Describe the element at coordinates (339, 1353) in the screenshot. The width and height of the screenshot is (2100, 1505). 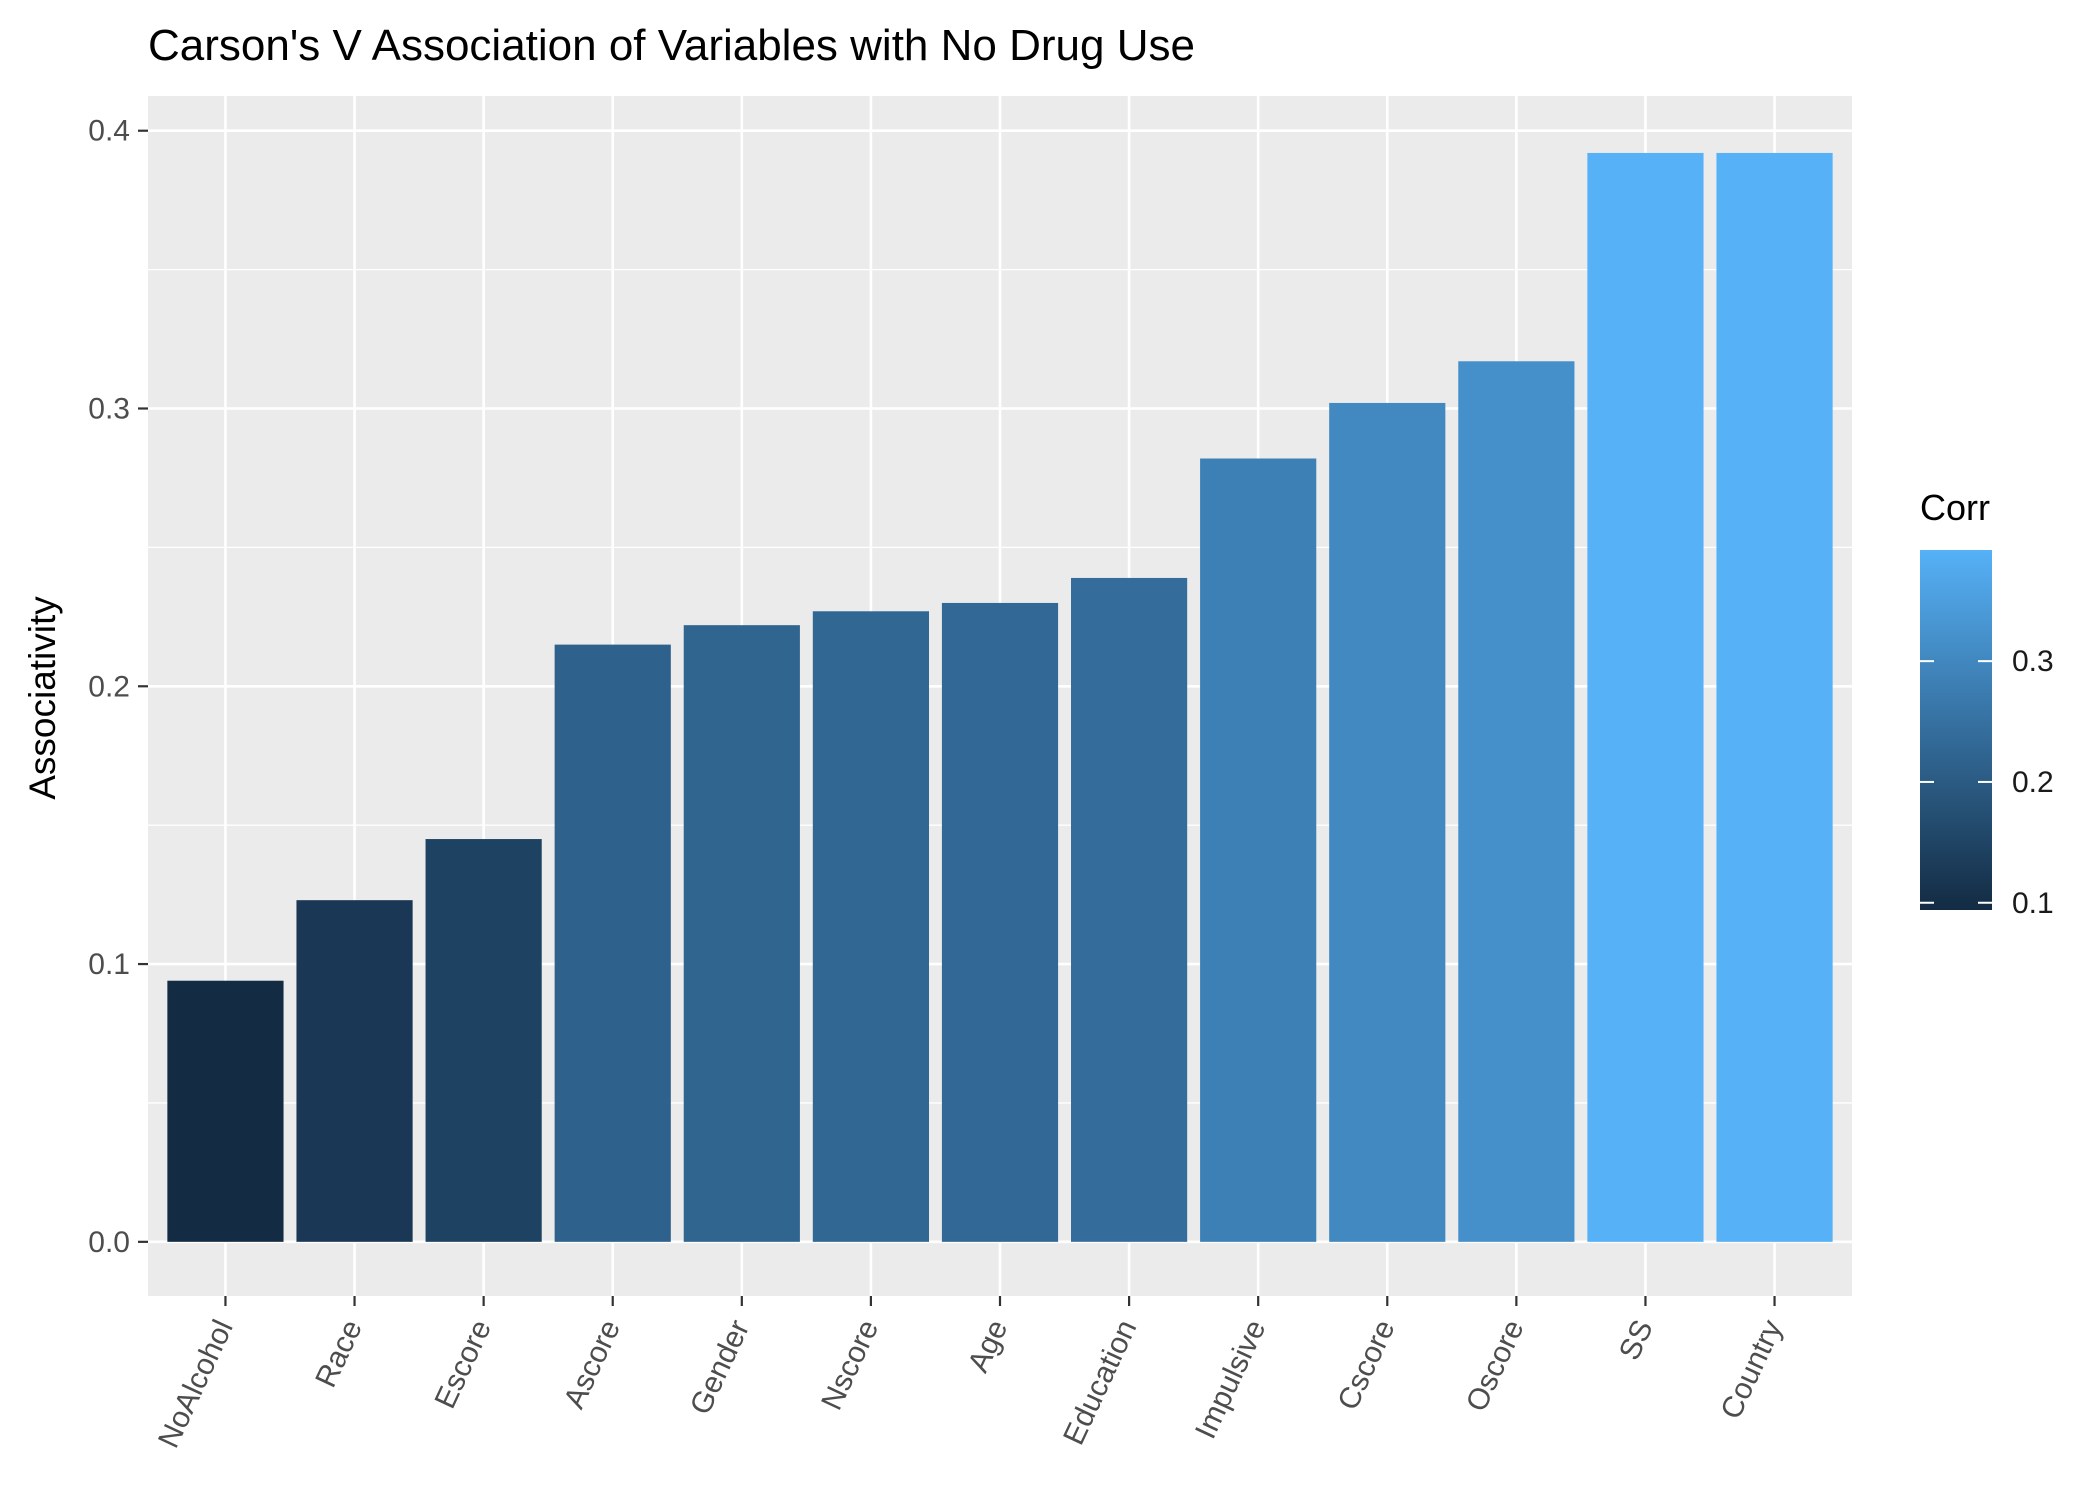
I see `x-tick-label: Race` at that location.